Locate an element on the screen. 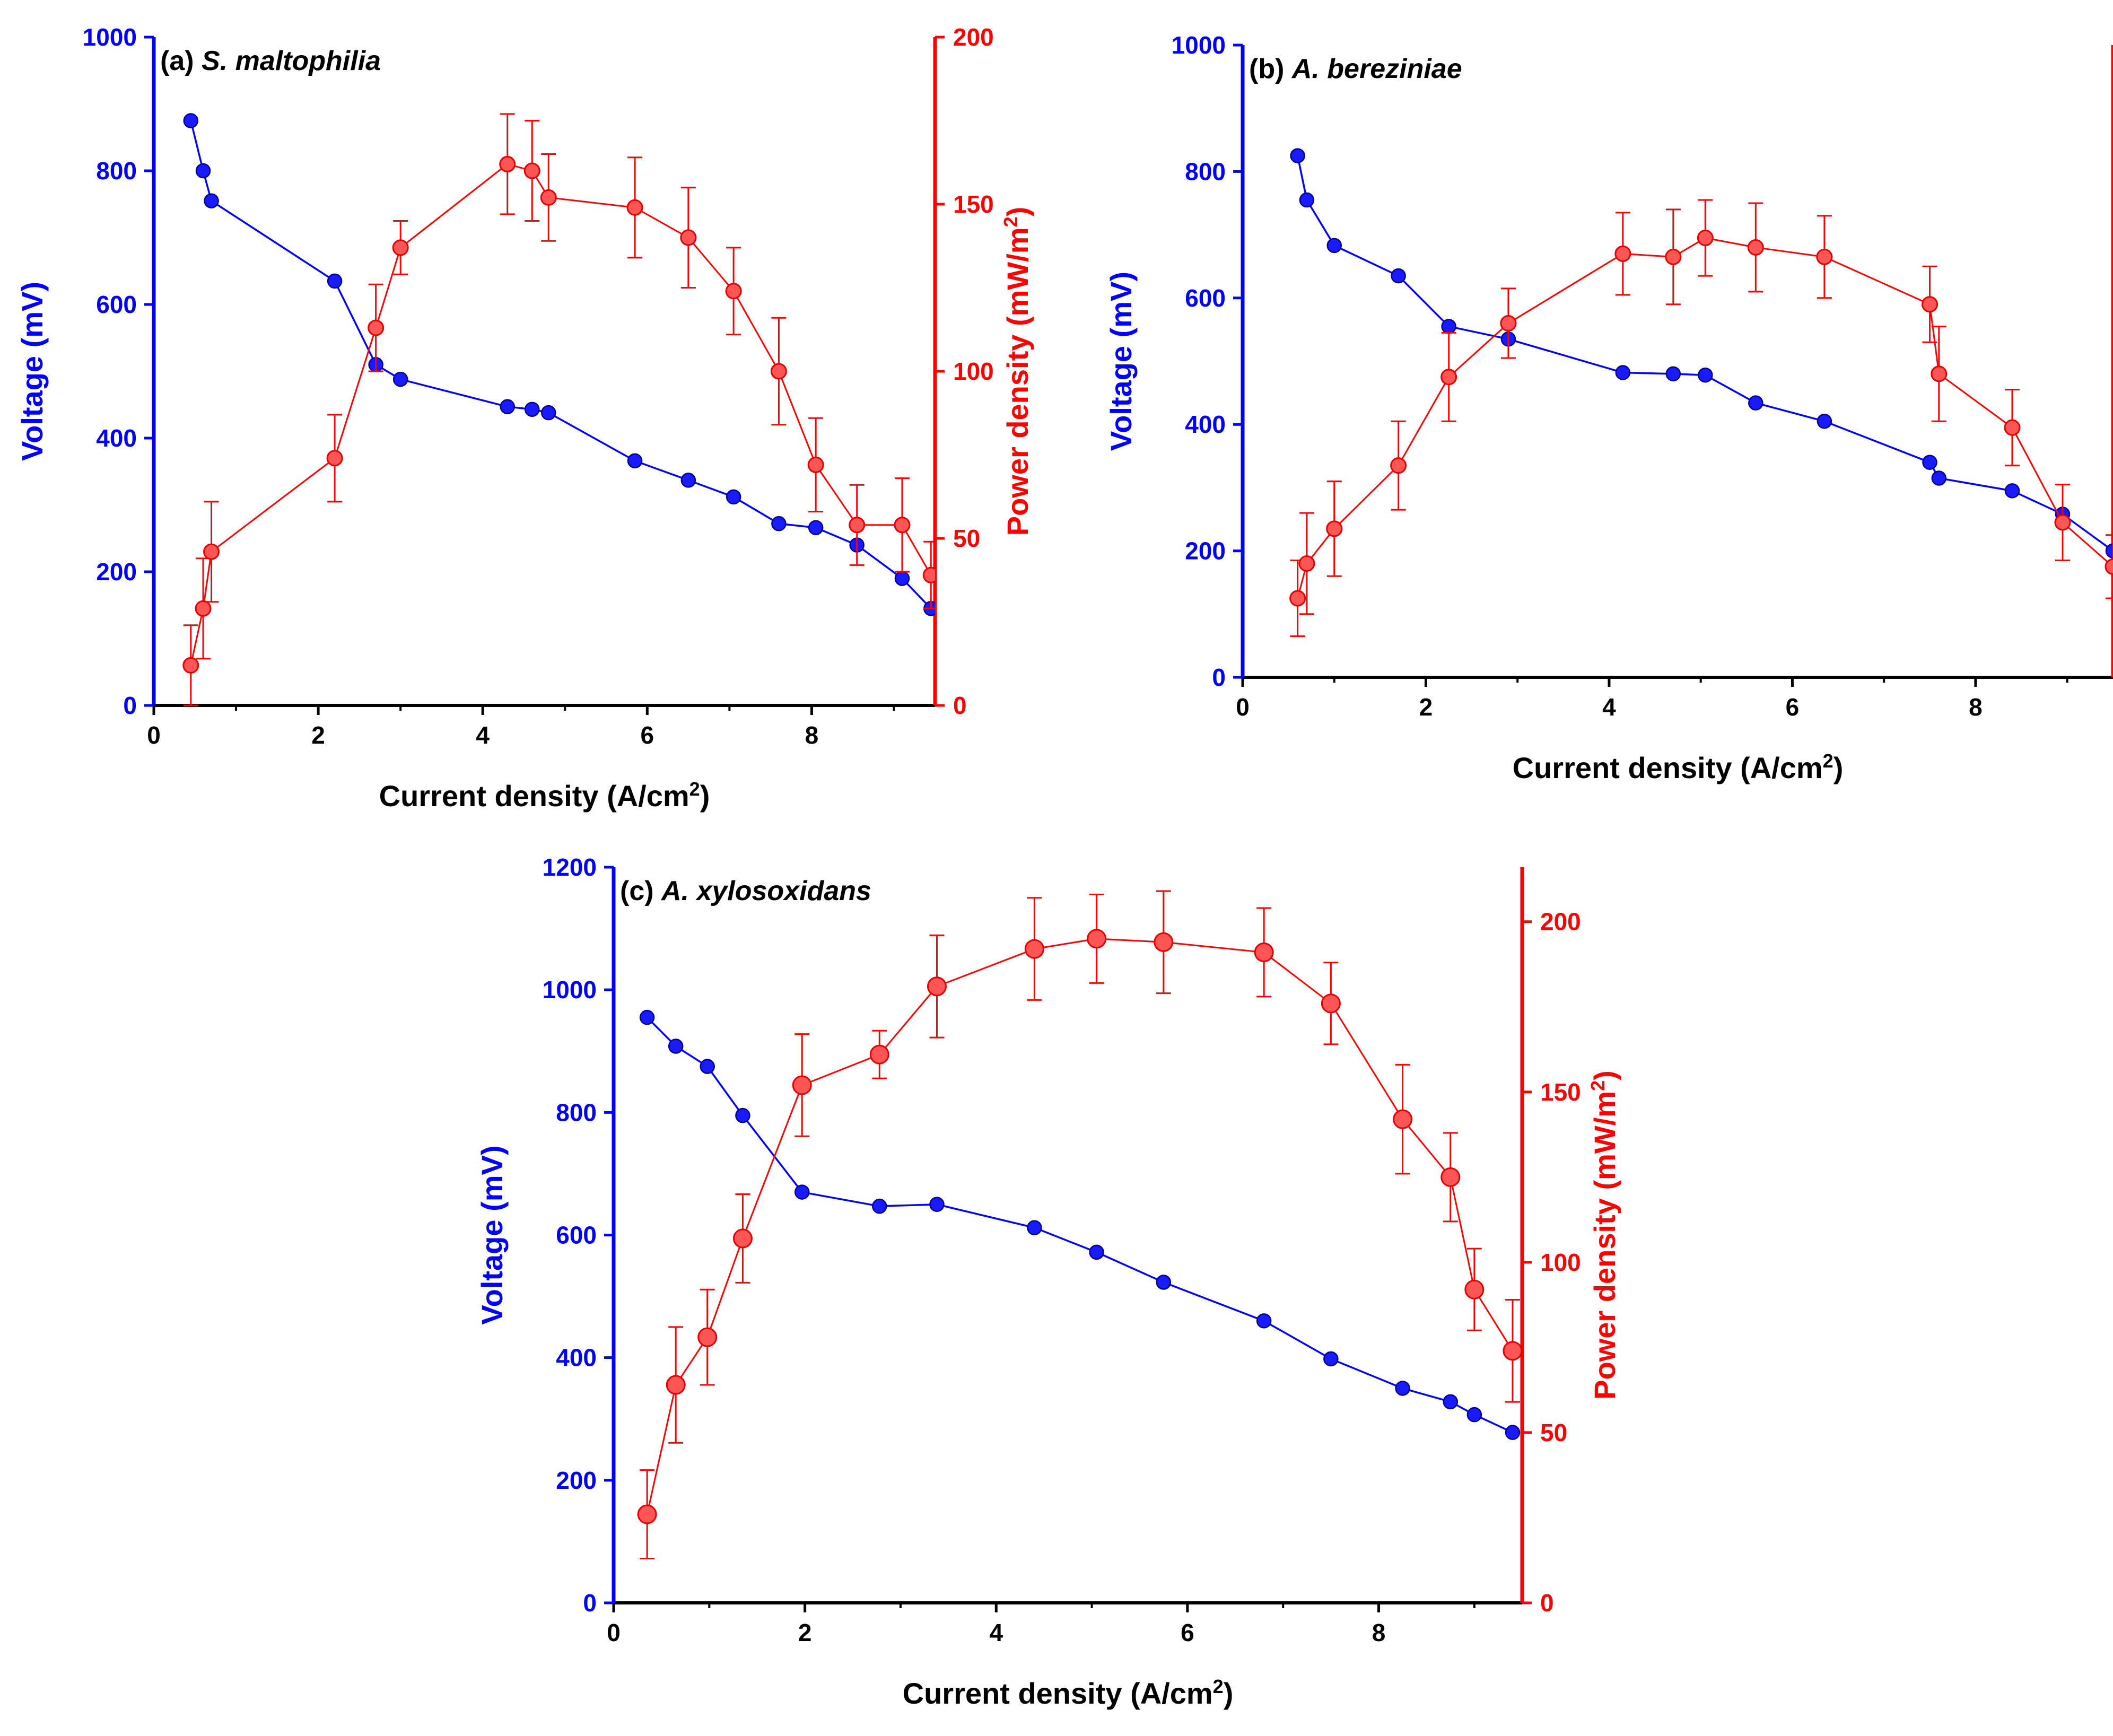  y-left-tick-label: 200 is located at coordinates (117, 572).